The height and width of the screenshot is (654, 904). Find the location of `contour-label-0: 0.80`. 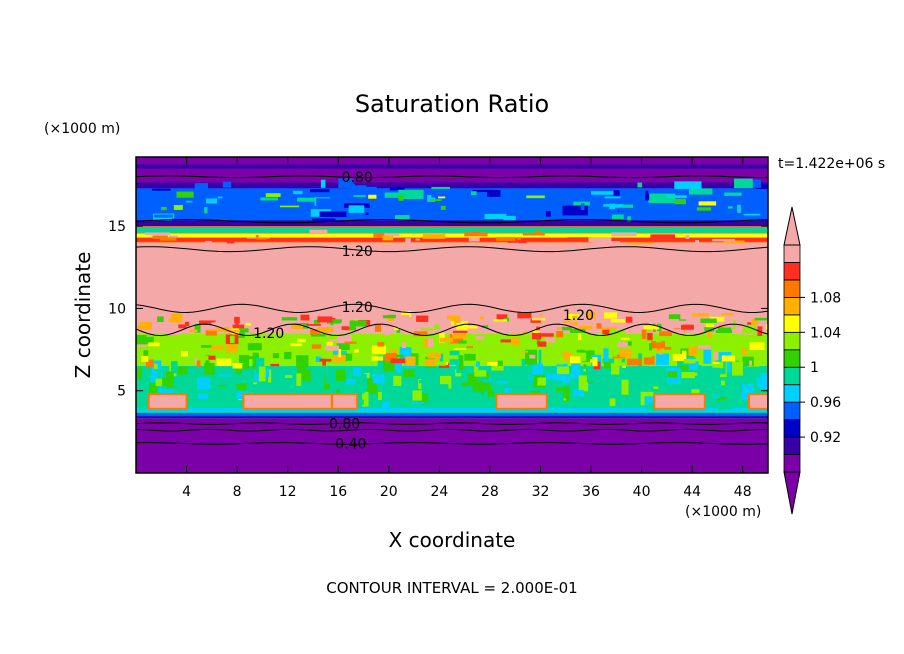

contour-label-0: 0.80 is located at coordinates (357, 178).